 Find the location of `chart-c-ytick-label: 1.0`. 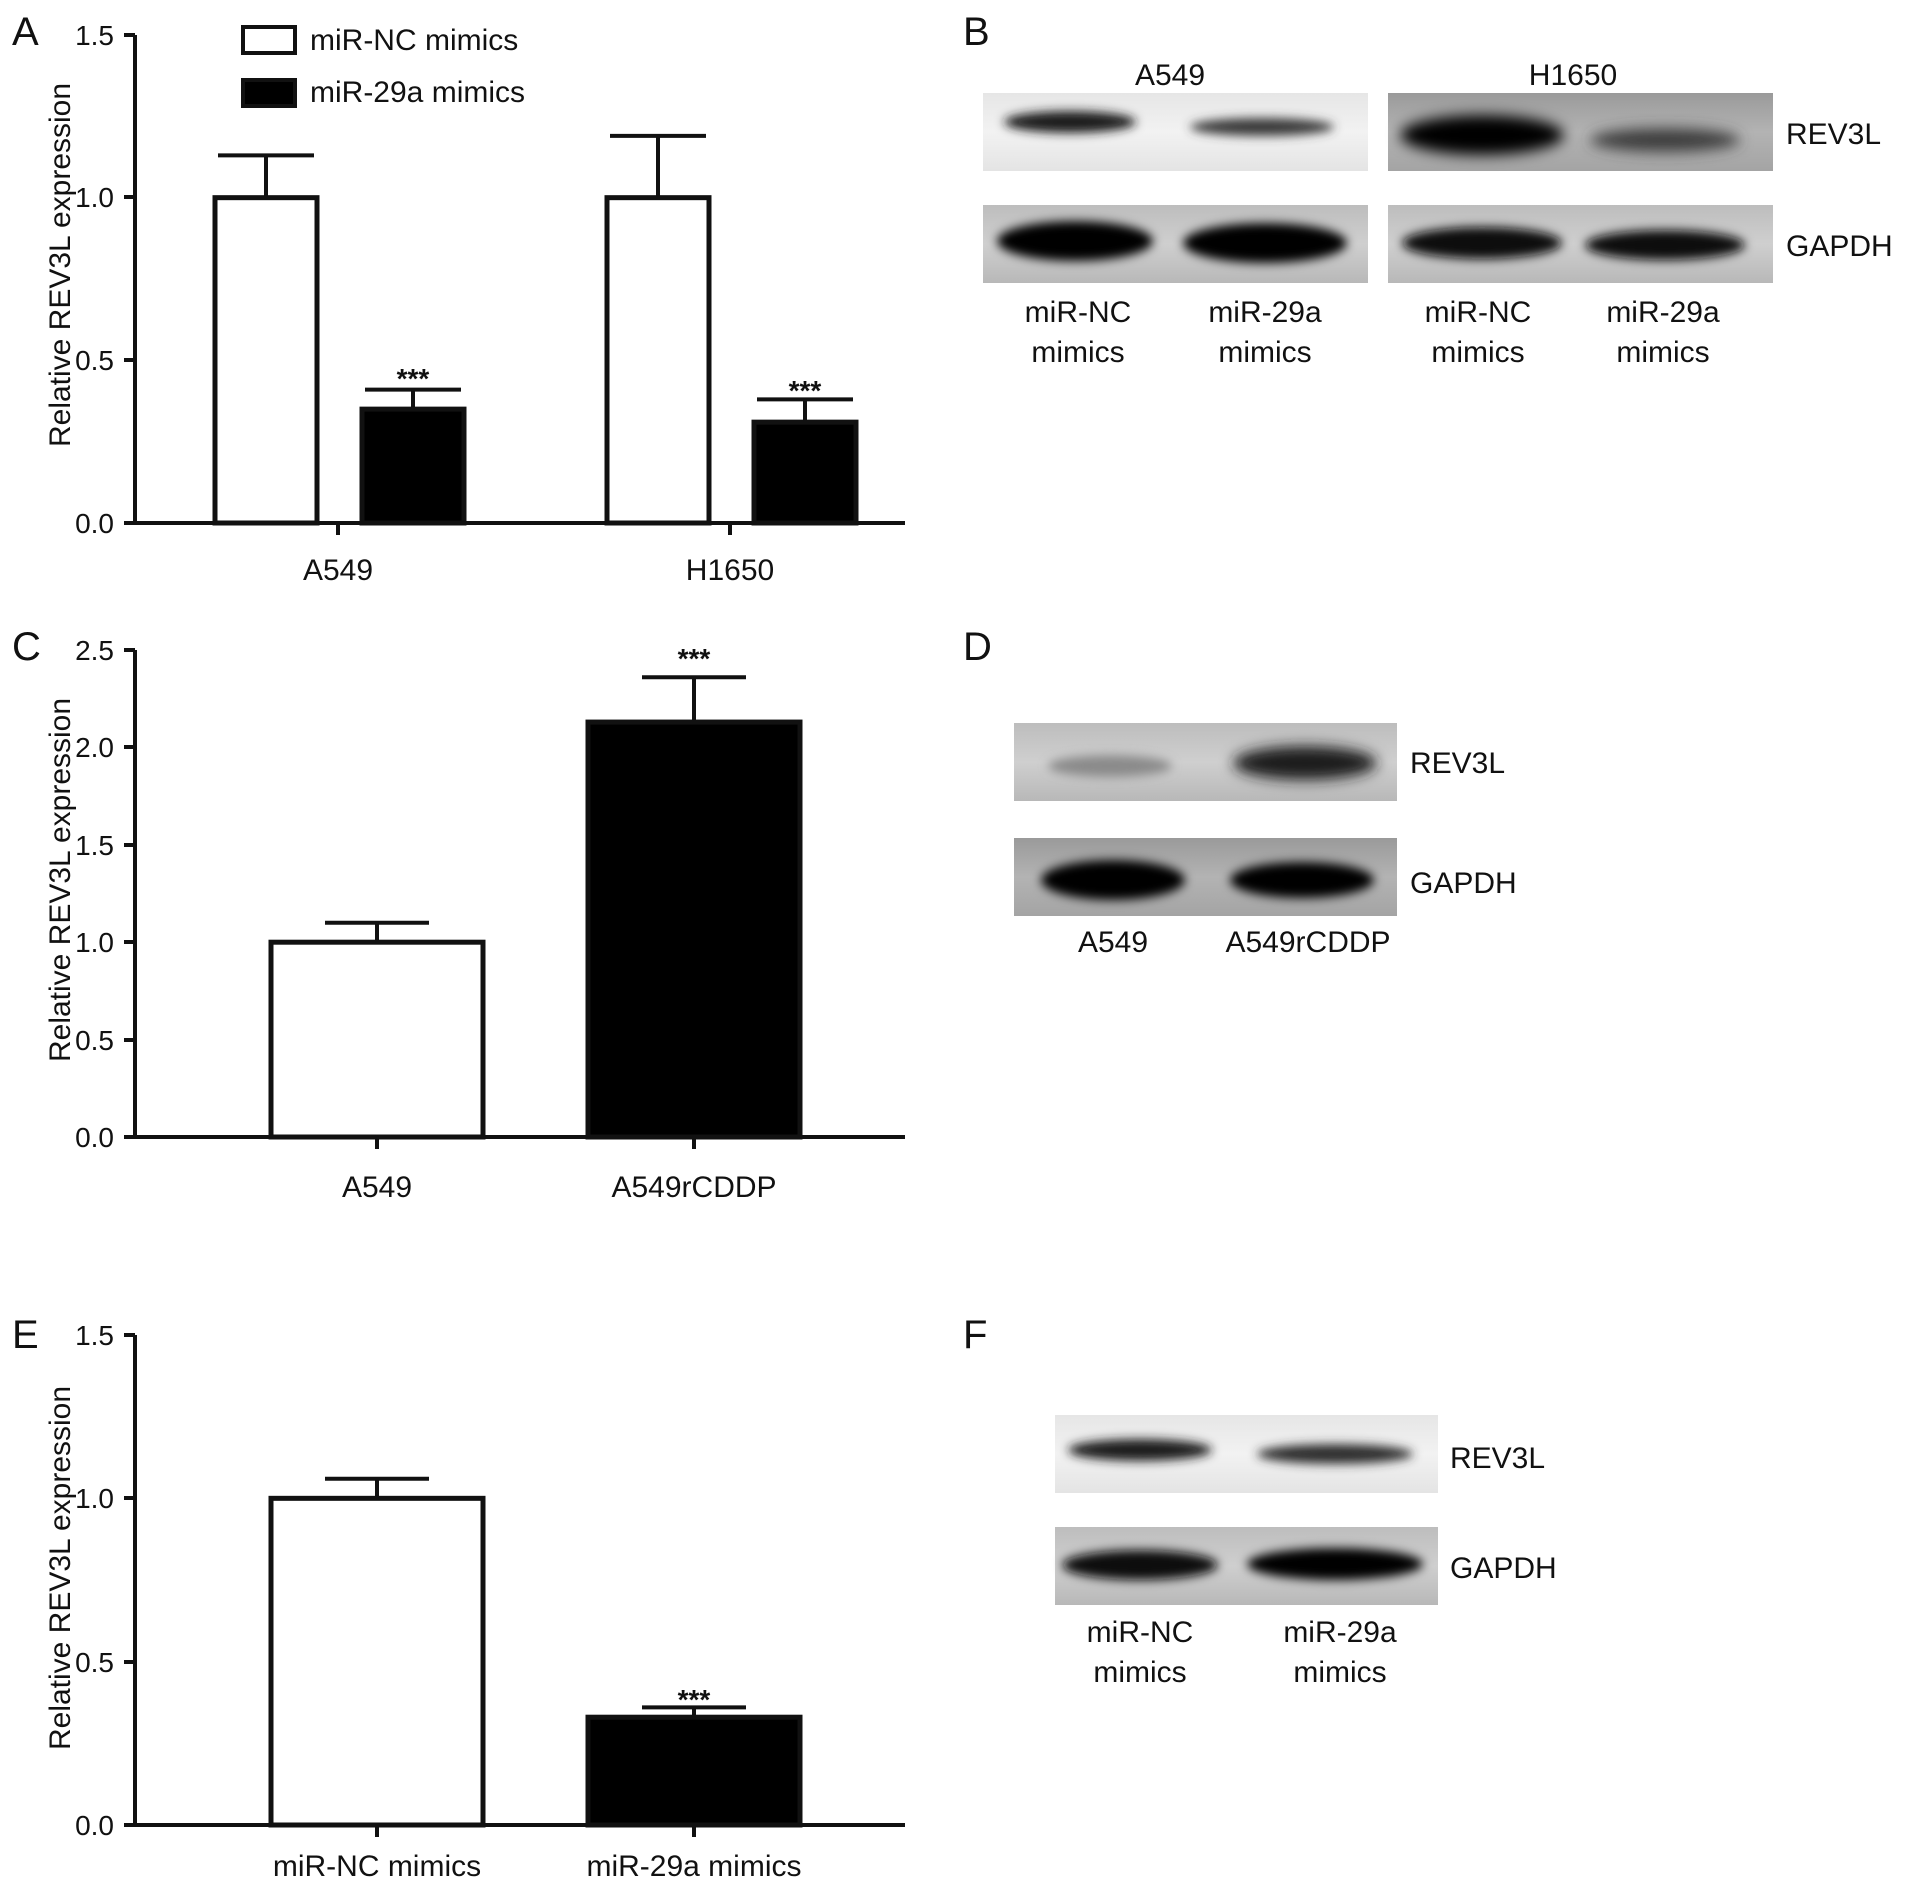

chart-c-ytick-label: 1.0 is located at coordinates (94, 942).